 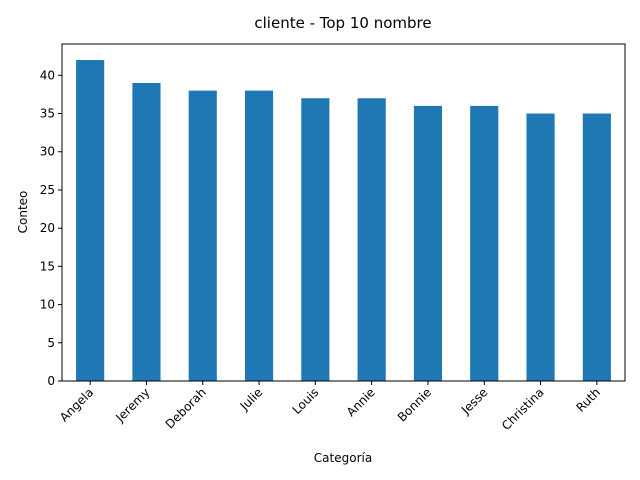 What do you see at coordinates (132, 405) in the screenshot?
I see `x-tick-label: Jeremy` at bounding box center [132, 405].